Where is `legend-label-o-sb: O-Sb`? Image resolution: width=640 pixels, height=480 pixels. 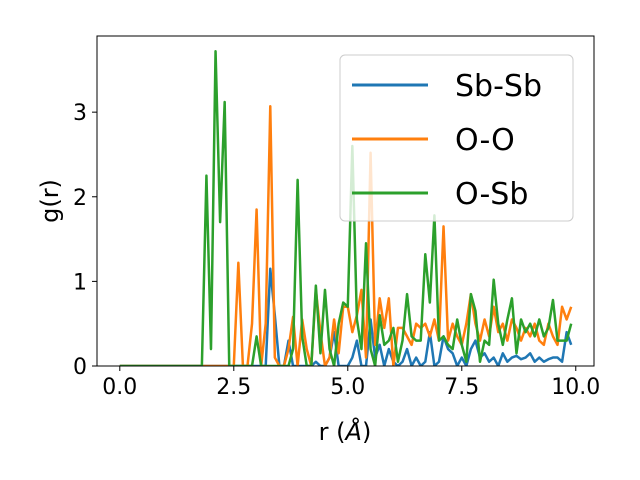
legend-label-o-sb: O-Sb is located at coordinates (491, 194).